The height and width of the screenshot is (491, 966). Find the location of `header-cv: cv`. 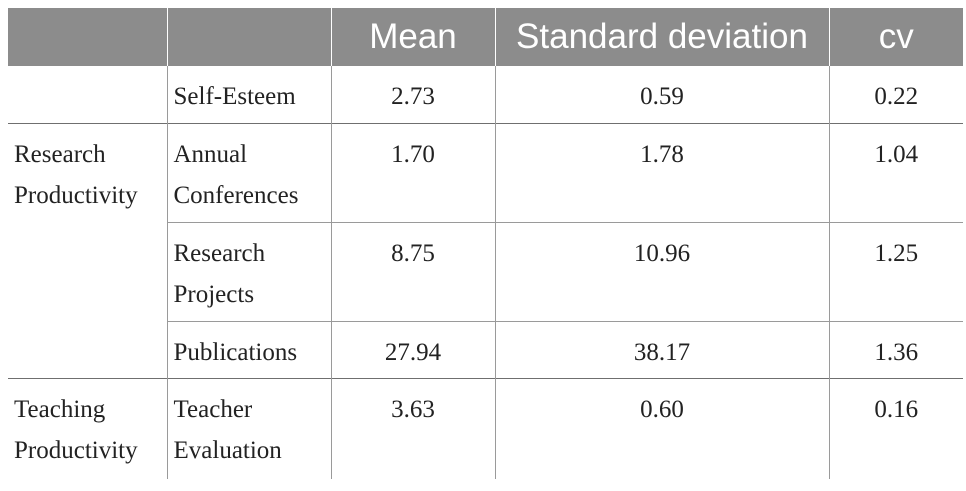

header-cv: cv is located at coordinates (895, 37).